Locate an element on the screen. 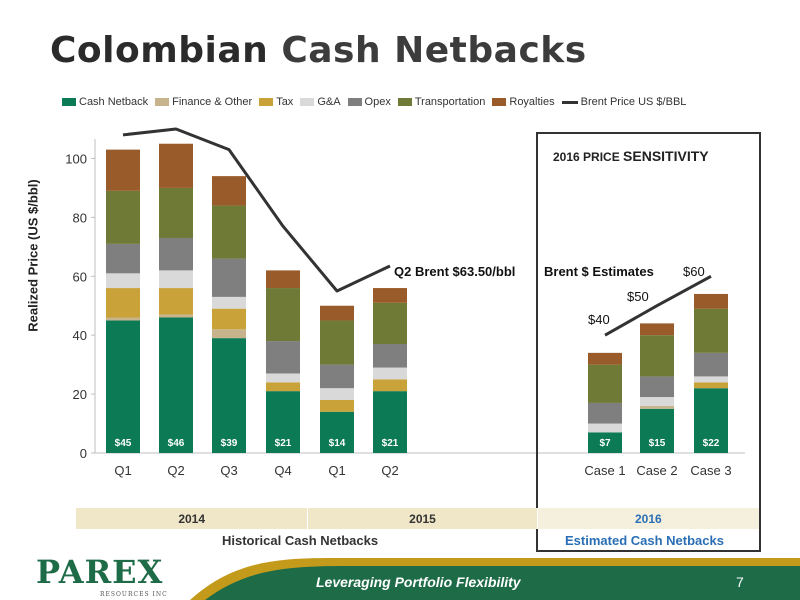 This screenshot has height=600, width=800. y-tick-label: 60 is located at coordinates (80, 276).